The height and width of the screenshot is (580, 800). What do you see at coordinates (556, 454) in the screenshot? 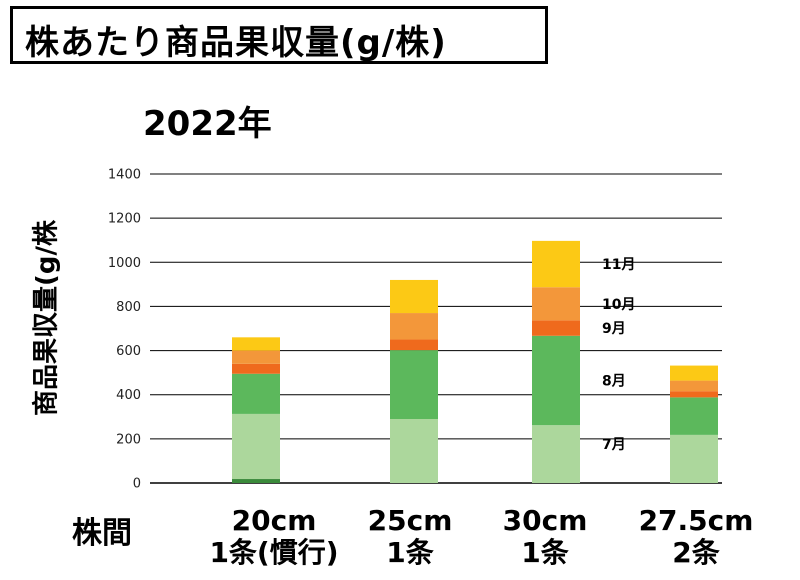
I see `bar-segment-m7-cat2` at bounding box center [556, 454].